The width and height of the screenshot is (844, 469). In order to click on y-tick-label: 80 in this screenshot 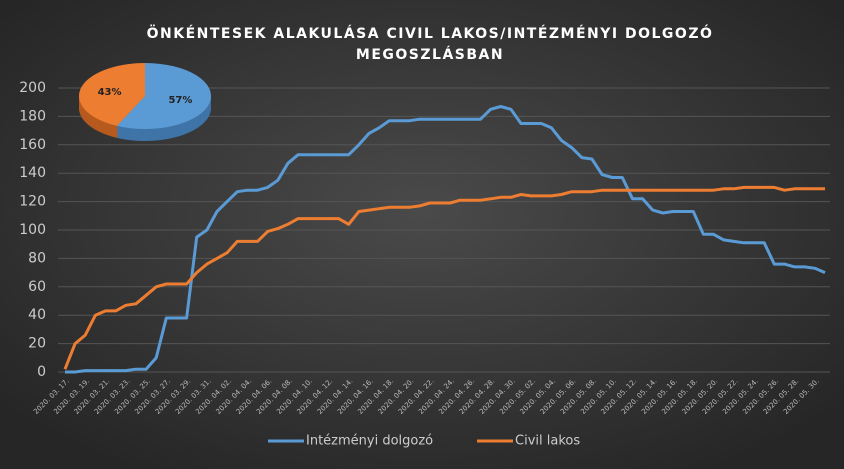, I will do `click(37, 258)`.